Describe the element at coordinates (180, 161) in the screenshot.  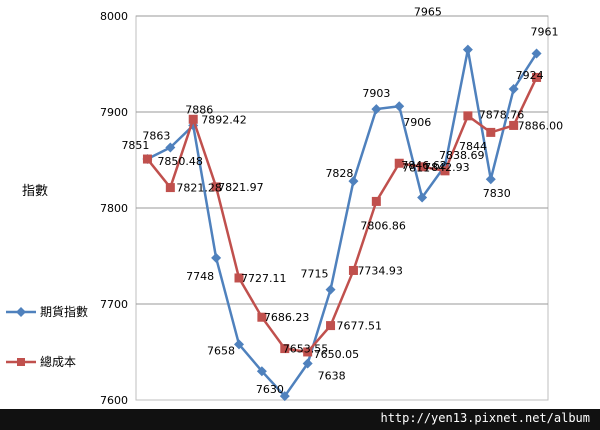
I see `data-label-extra: 7850.48` at that location.